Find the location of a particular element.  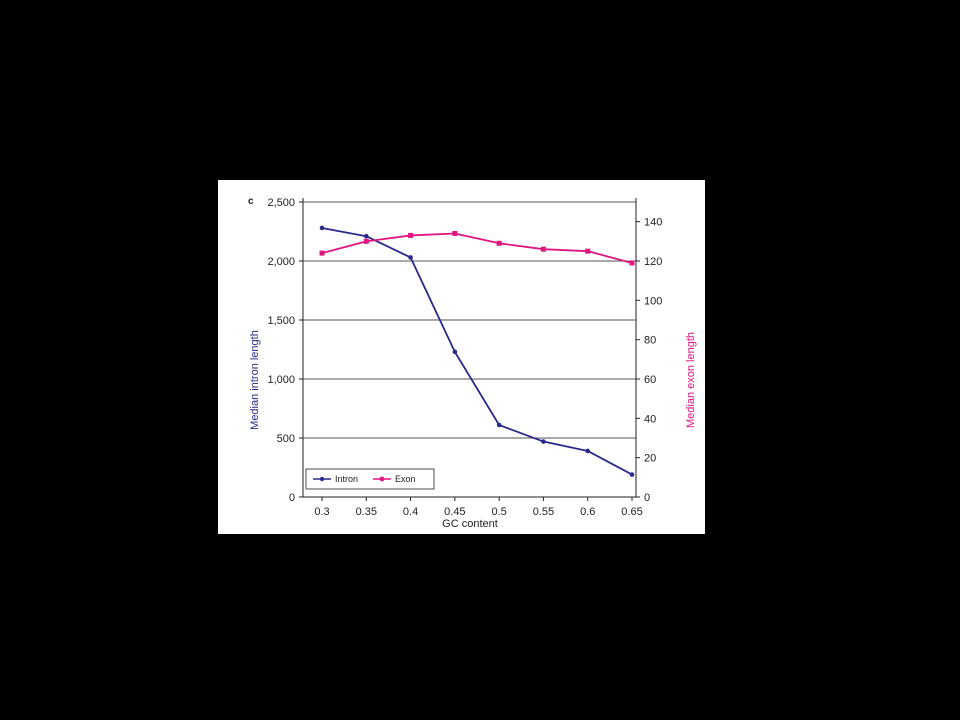

y-left-tick-label: 2,000 is located at coordinates (281, 262).